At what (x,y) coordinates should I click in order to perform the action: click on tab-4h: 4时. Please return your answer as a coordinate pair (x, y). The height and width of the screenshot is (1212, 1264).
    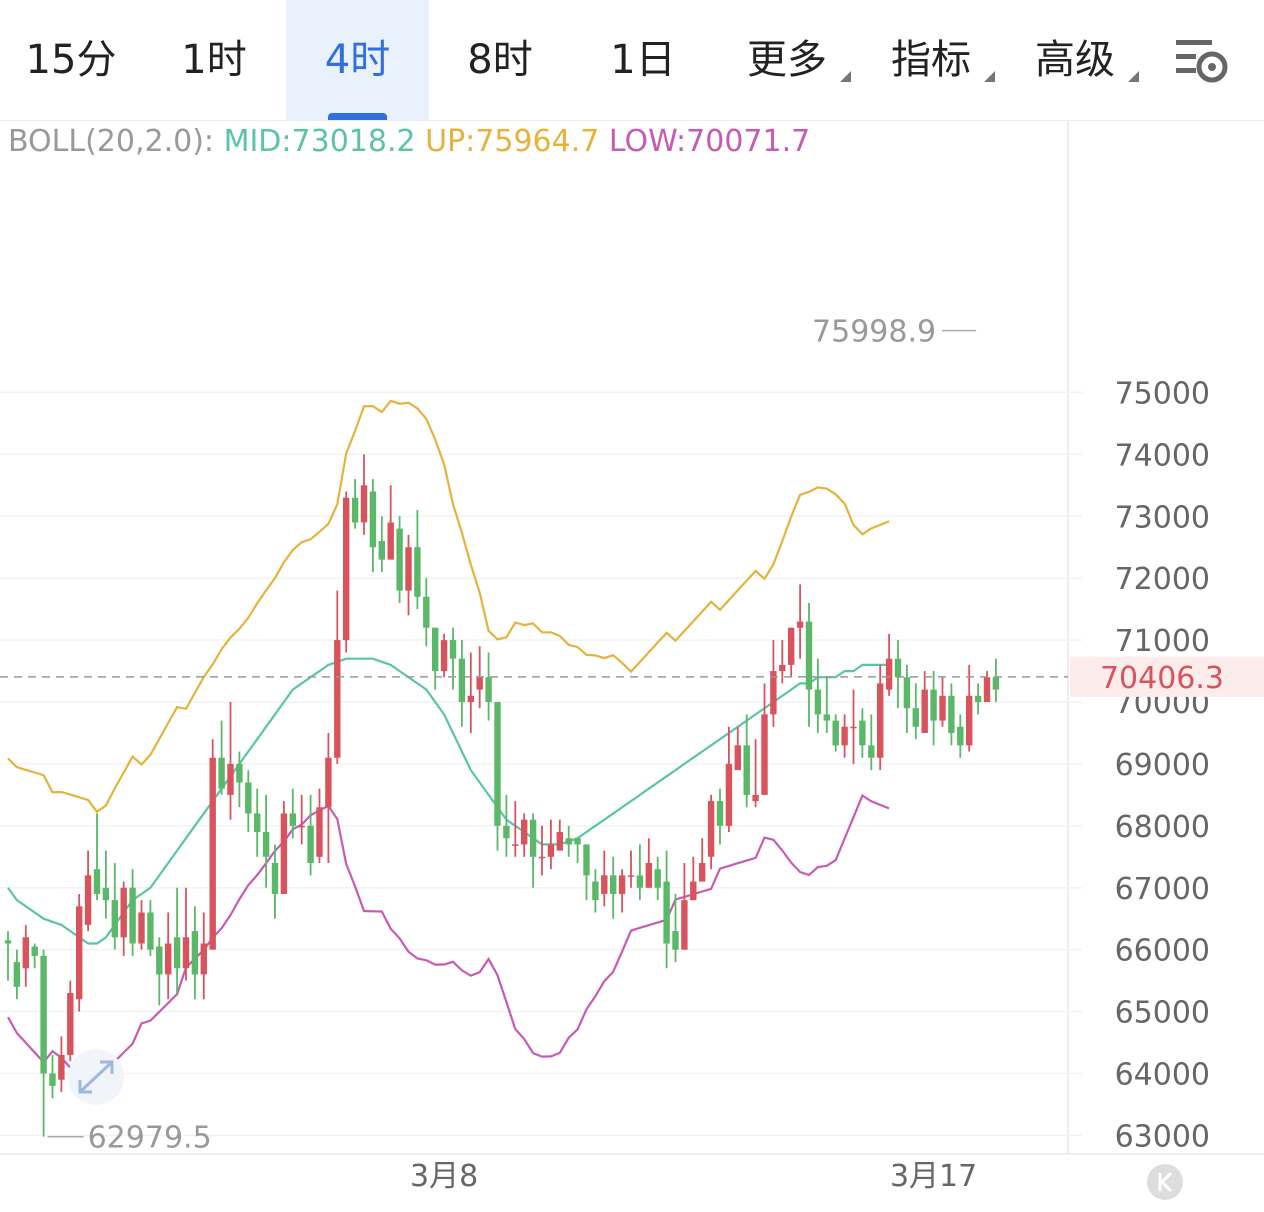
    Looking at the image, I should click on (357, 60).